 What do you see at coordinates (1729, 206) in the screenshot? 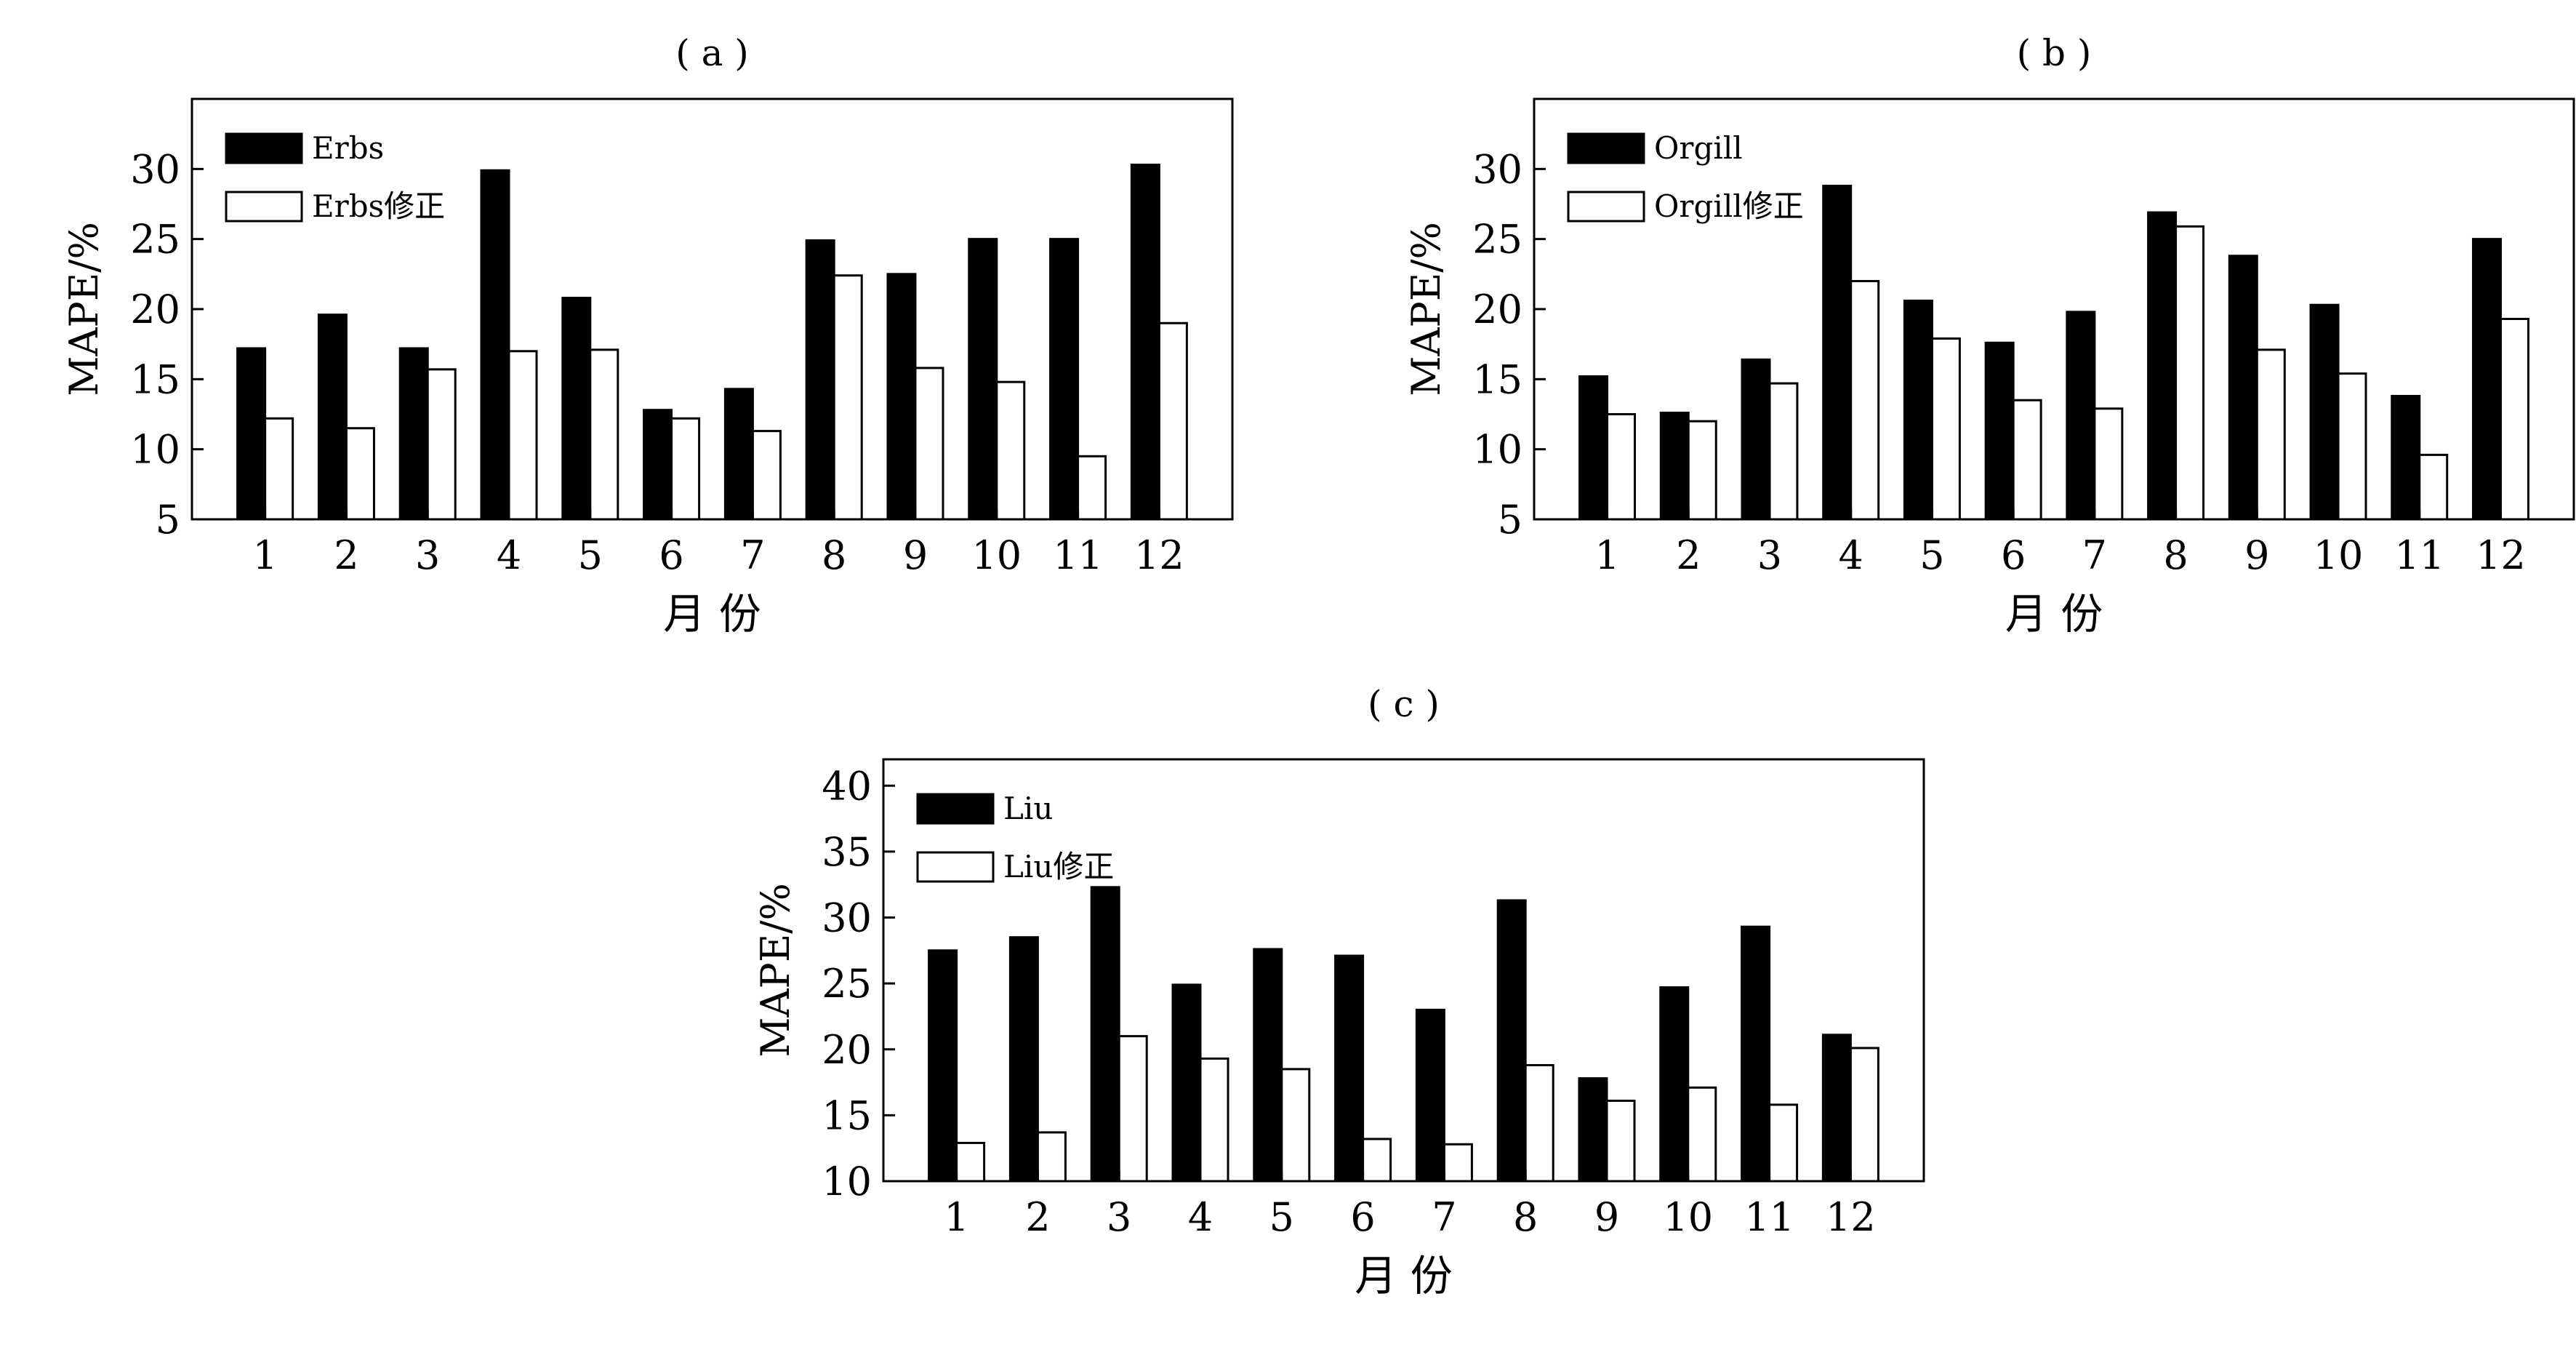
I see `legend-entry: Orgill修正` at bounding box center [1729, 206].